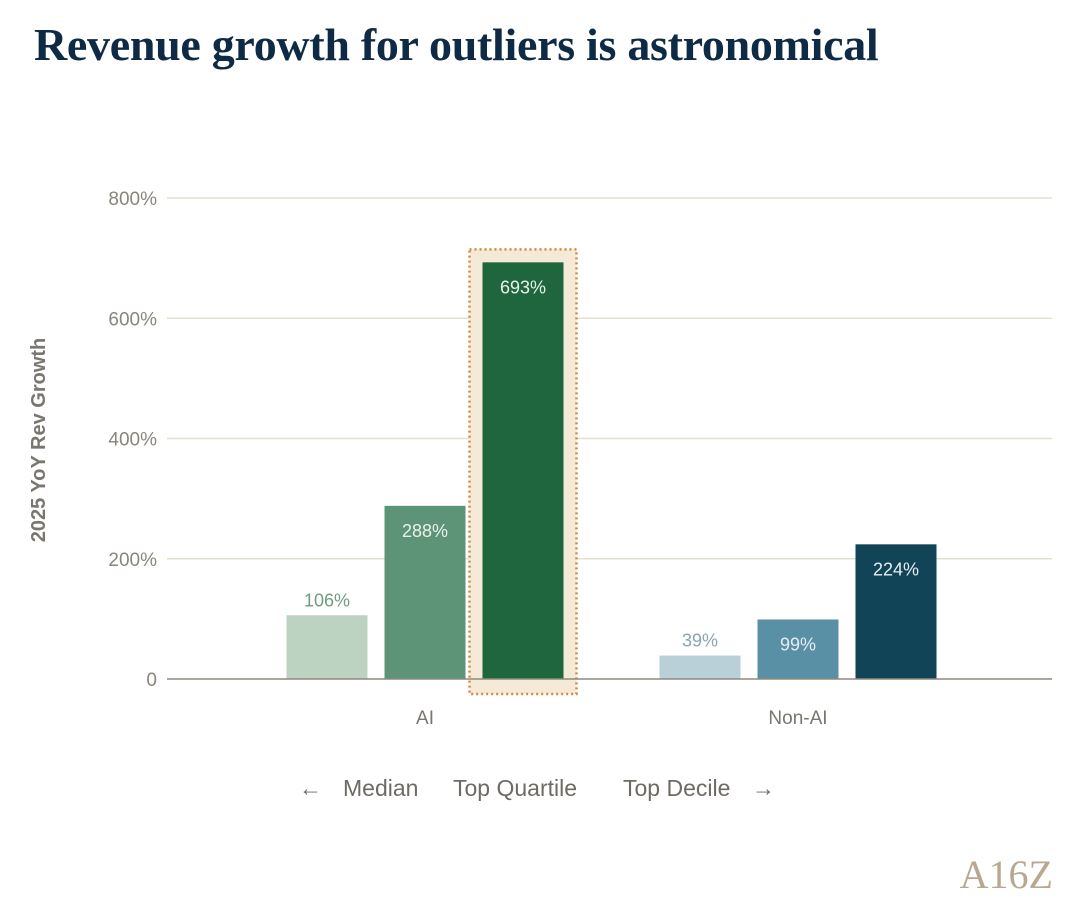  Describe the element at coordinates (151, 680) in the screenshot. I see `y-tick-label: 0` at that location.